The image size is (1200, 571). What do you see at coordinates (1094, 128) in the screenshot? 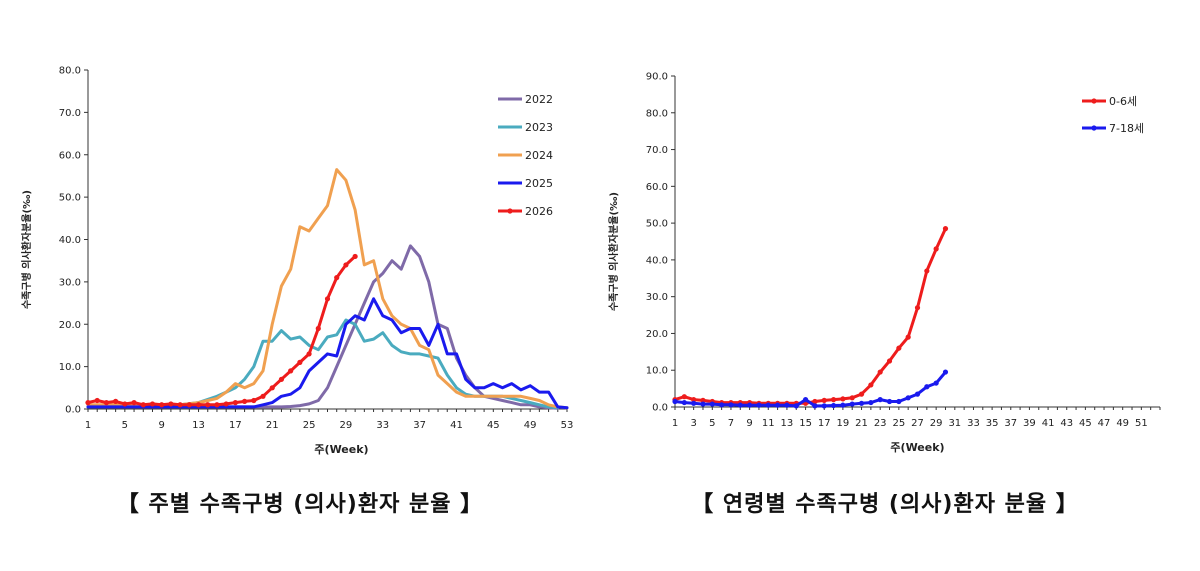
I see `legend-marker` at bounding box center [1094, 128].